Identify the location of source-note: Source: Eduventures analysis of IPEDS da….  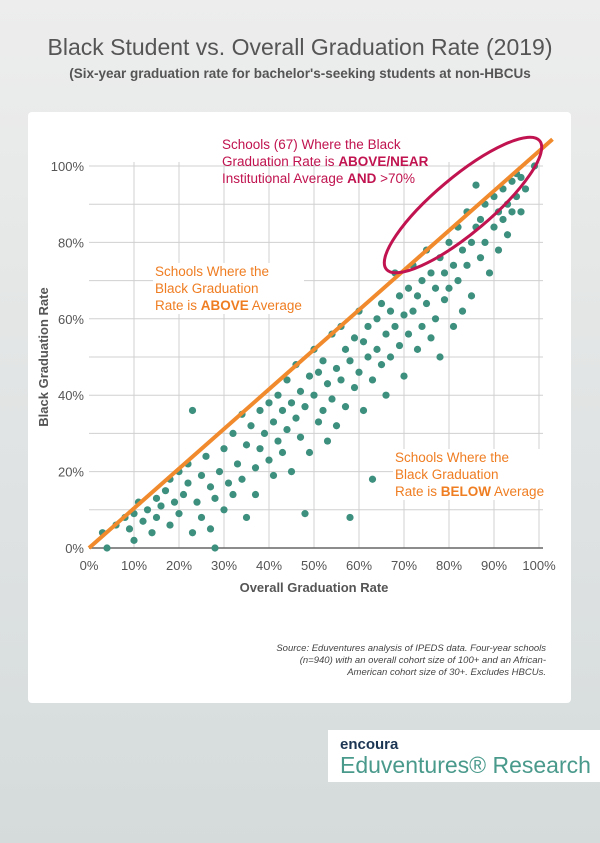
(411, 660).